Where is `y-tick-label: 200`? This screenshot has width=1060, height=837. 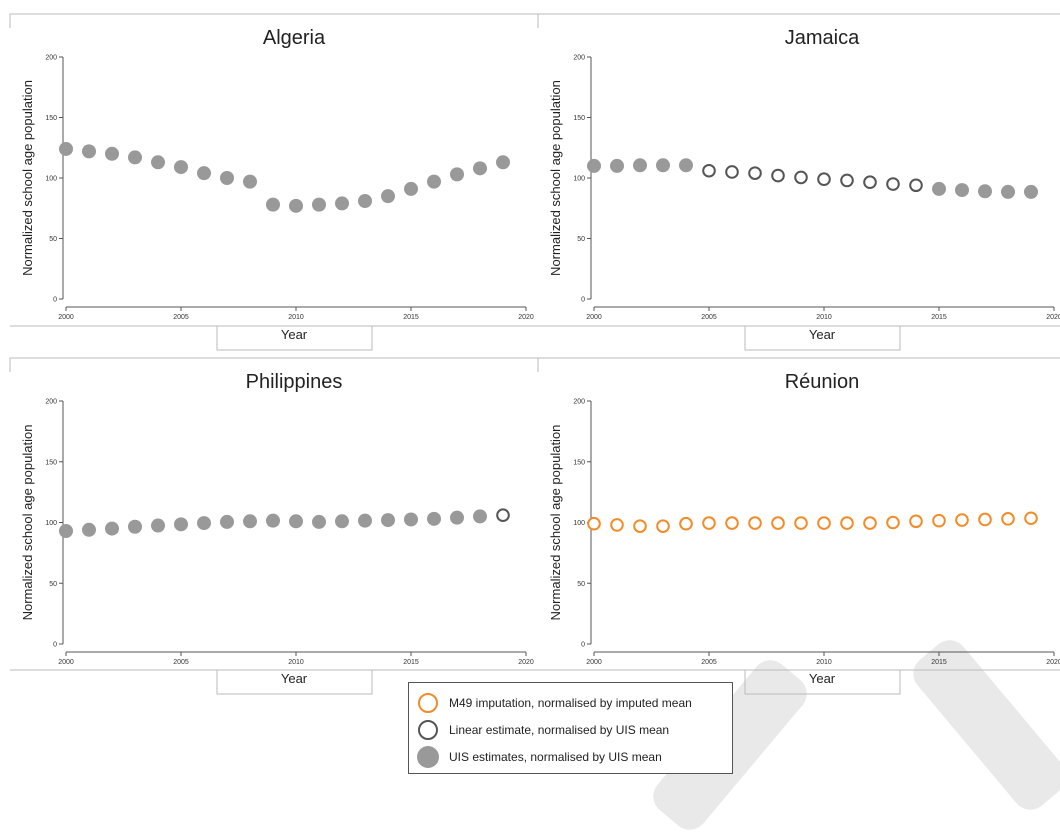
y-tick-label: 200 is located at coordinates (51, 58).